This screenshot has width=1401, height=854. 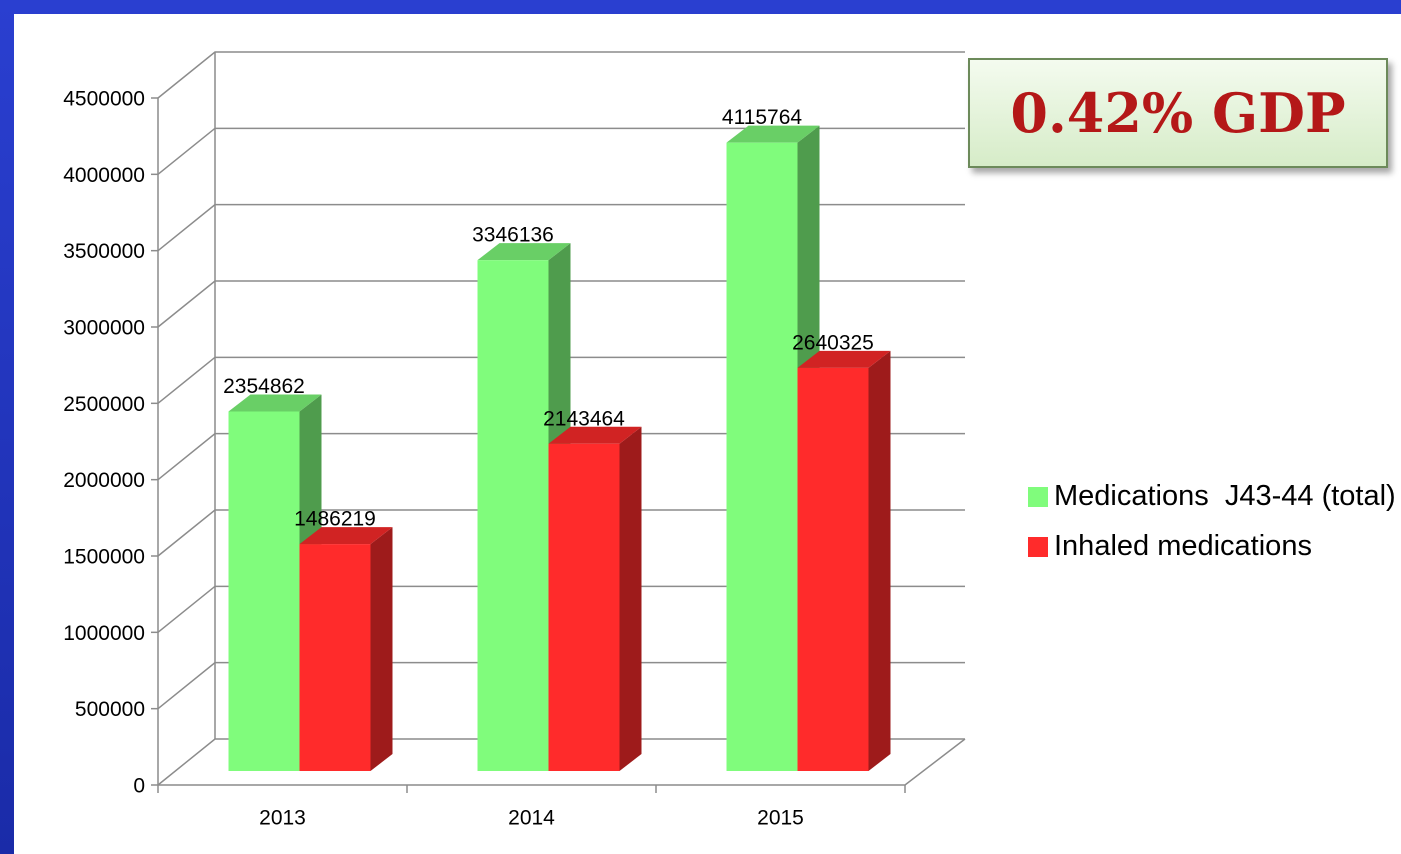 What do you see at coordinates (1225, 496) in the screenshot?
I see `legend-label: Medications J43-44 (total)` at bounding box center [1225, 496].